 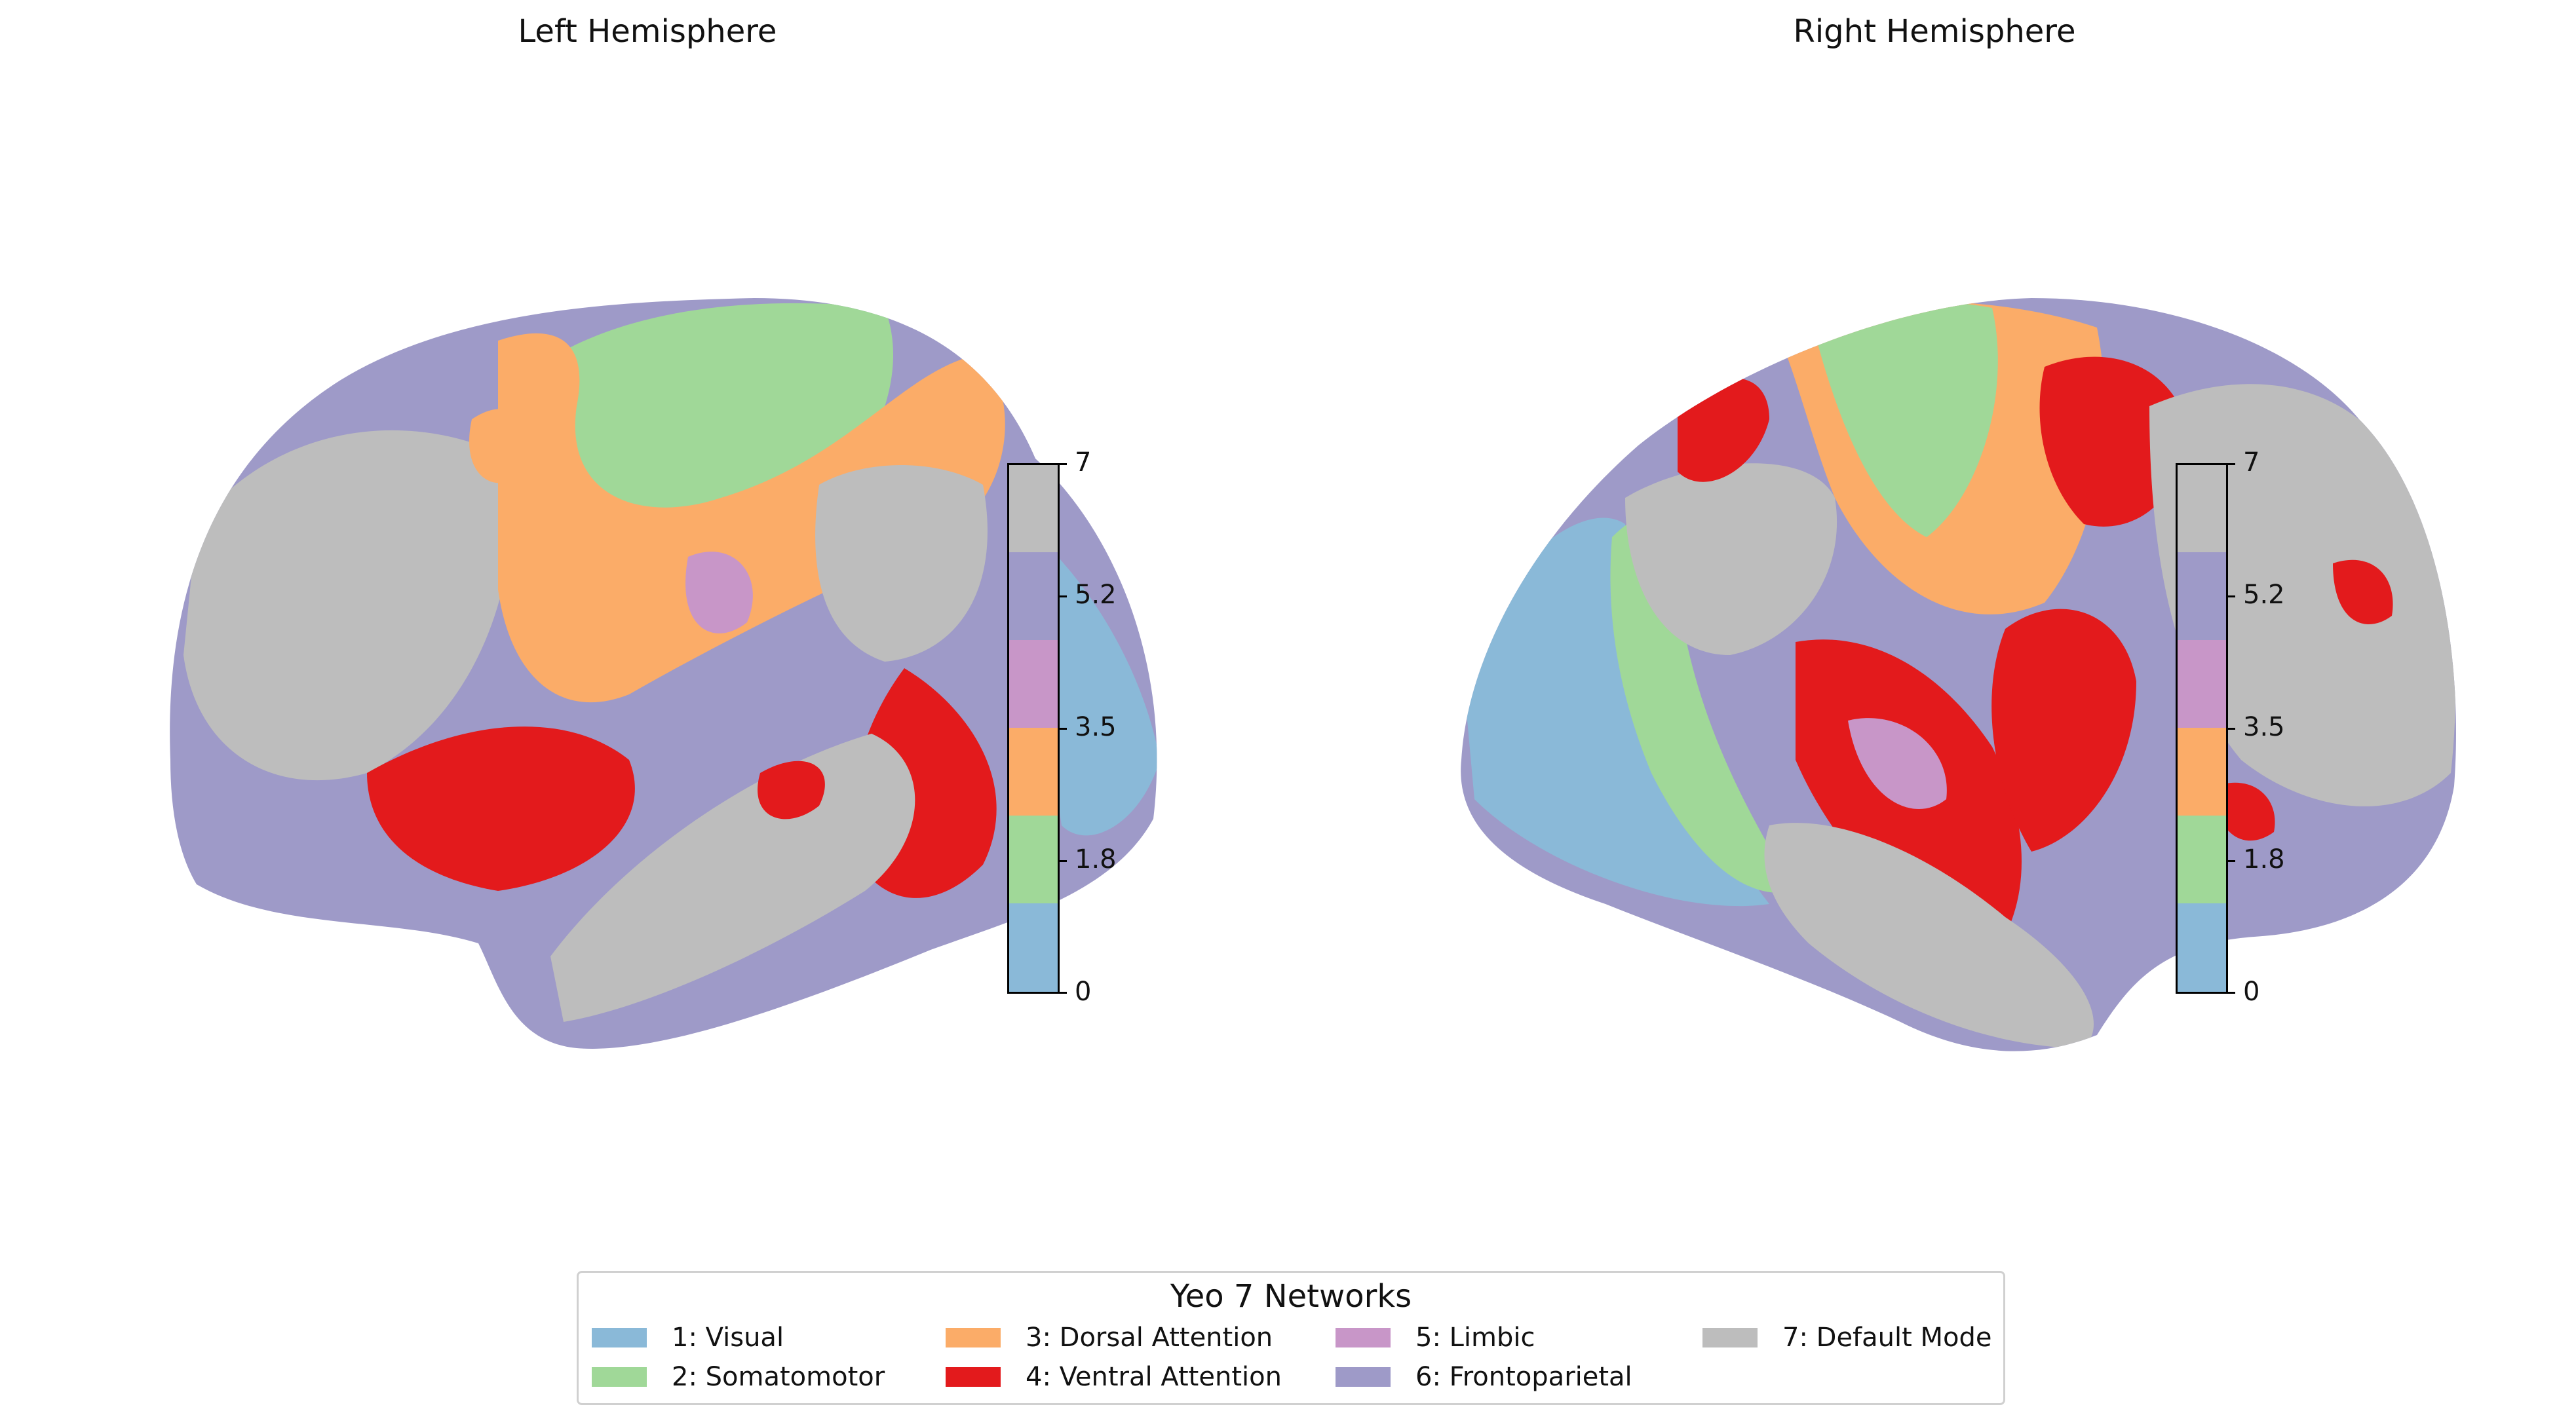 What do you see at coordinates (2251, 992) in the screenshot?
I see `right-cbar-tick-0: 0` at bounding box center [2251, 992].